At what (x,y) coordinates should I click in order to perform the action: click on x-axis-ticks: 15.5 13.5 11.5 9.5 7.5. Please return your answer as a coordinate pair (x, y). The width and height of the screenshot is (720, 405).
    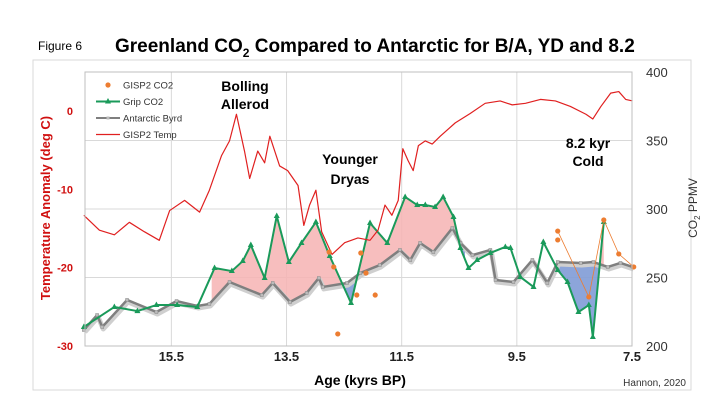
    Looking at the image, I should click on (400, 356).